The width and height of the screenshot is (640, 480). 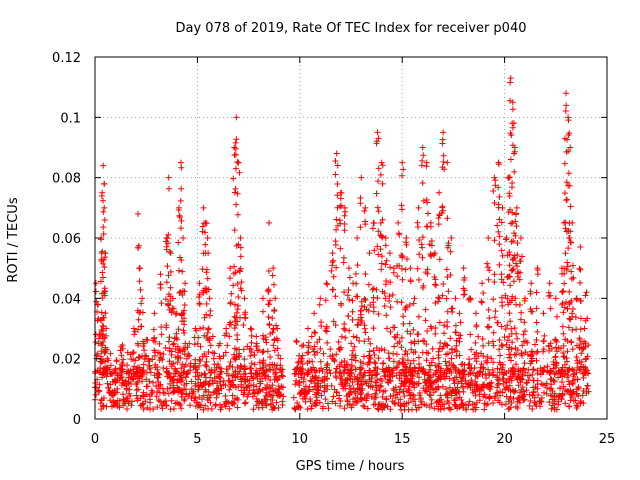 What do you see at coordinates (197, 439) in the screenshot?
I see `x-tick-label: 5` at bounding box center [197, 439].